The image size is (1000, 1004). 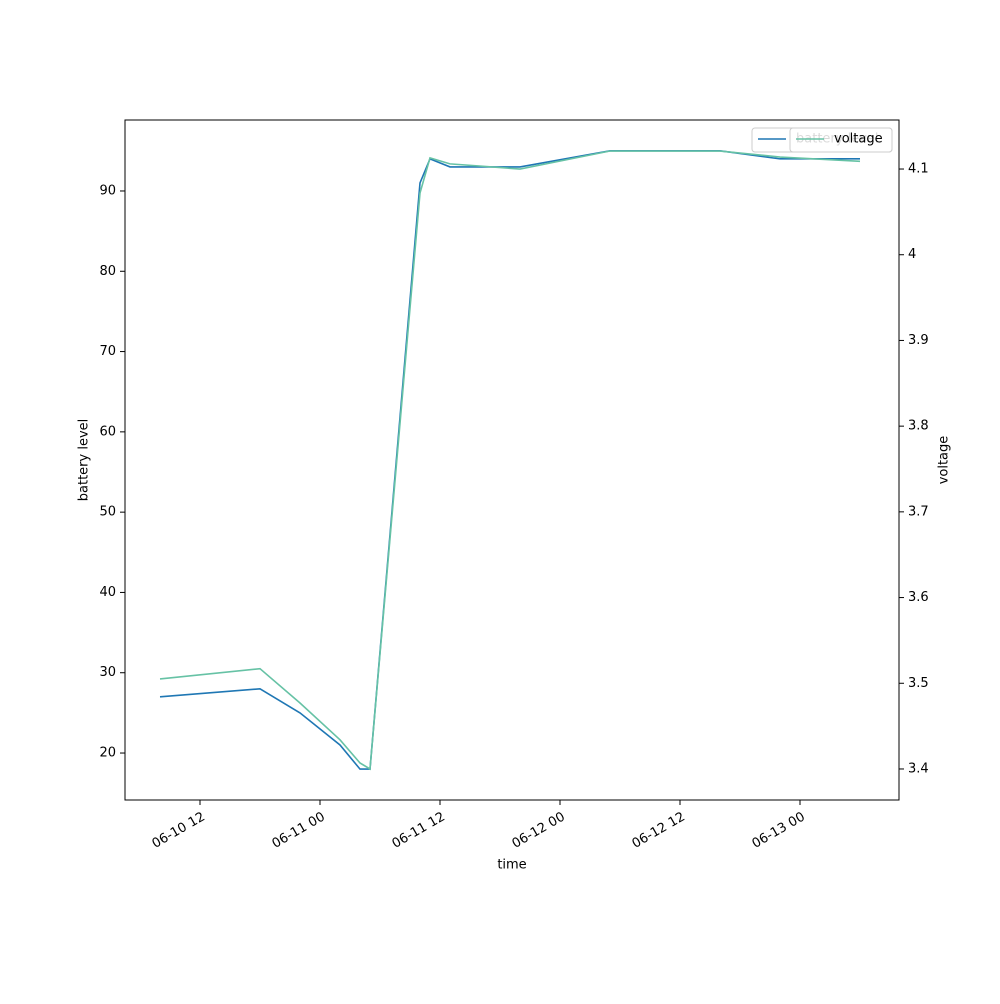 What do you see at coordinates (918, 511) in the screenshot?
I see `y2-tick-label: 3.7` at bounding box center [918, 511].